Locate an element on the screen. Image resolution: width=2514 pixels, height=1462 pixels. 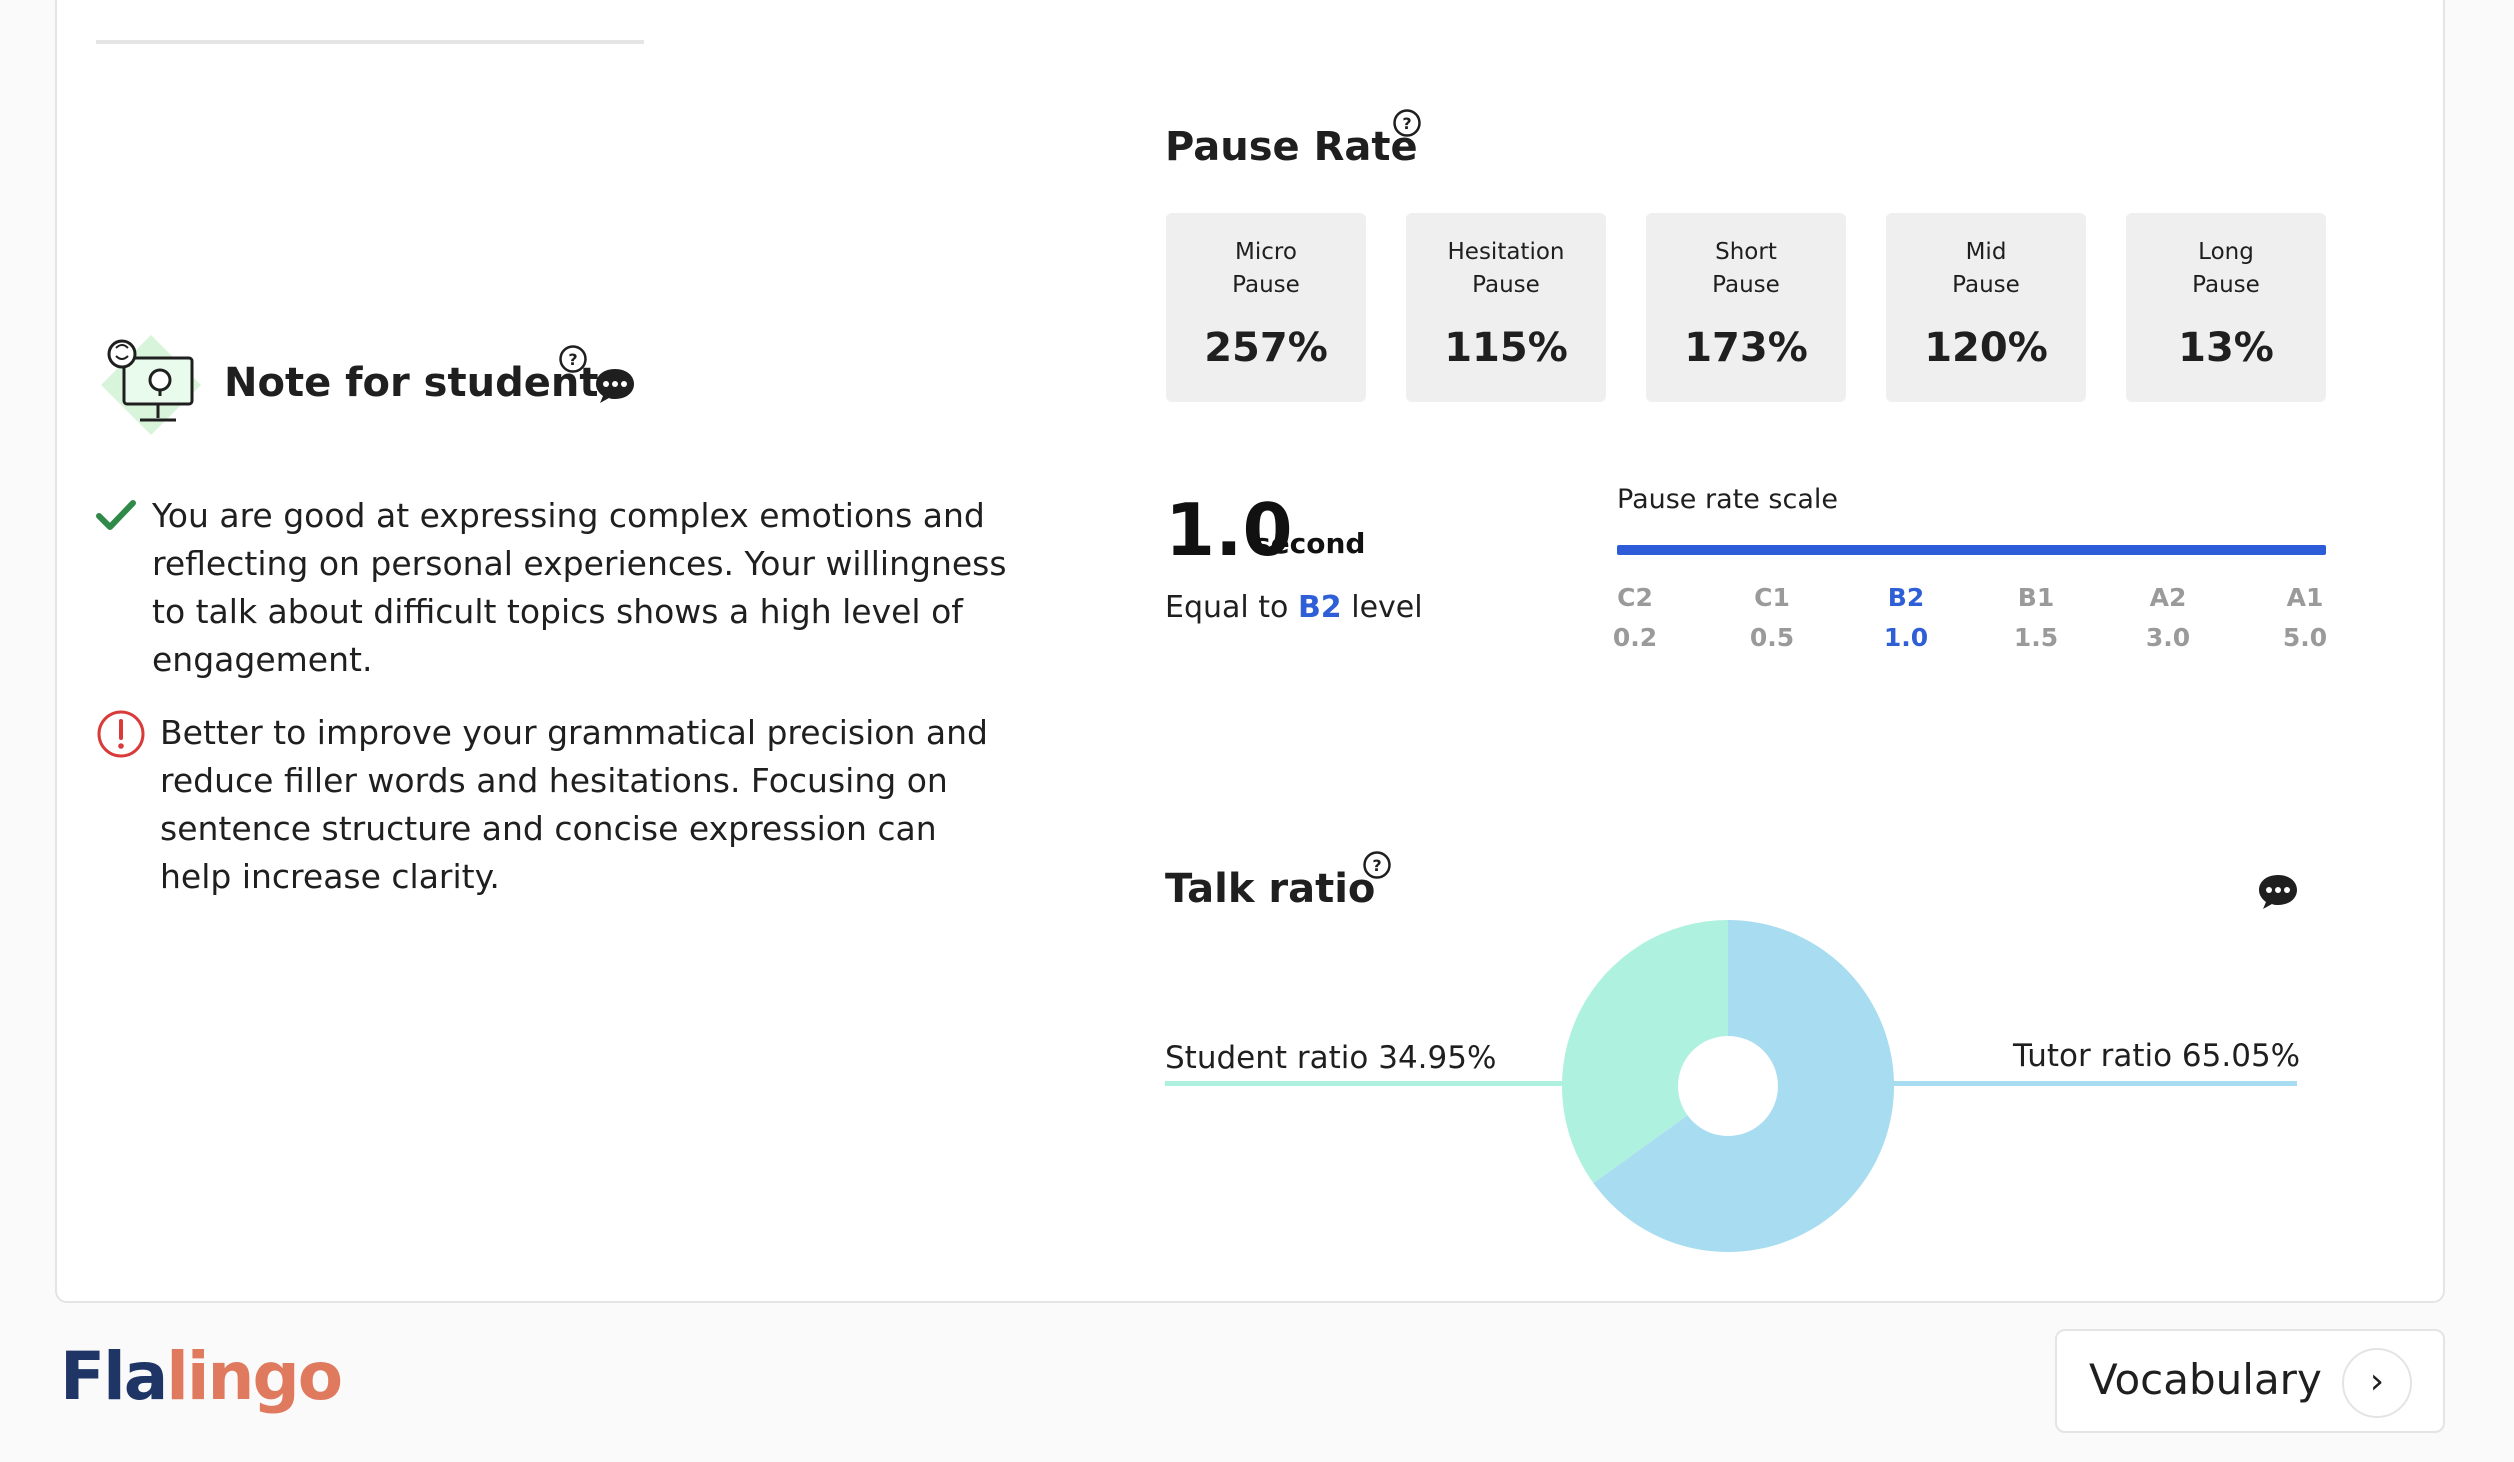
pause-box-hesitation: Hesitation Pause 115% is located at coordinates (1506, 307).